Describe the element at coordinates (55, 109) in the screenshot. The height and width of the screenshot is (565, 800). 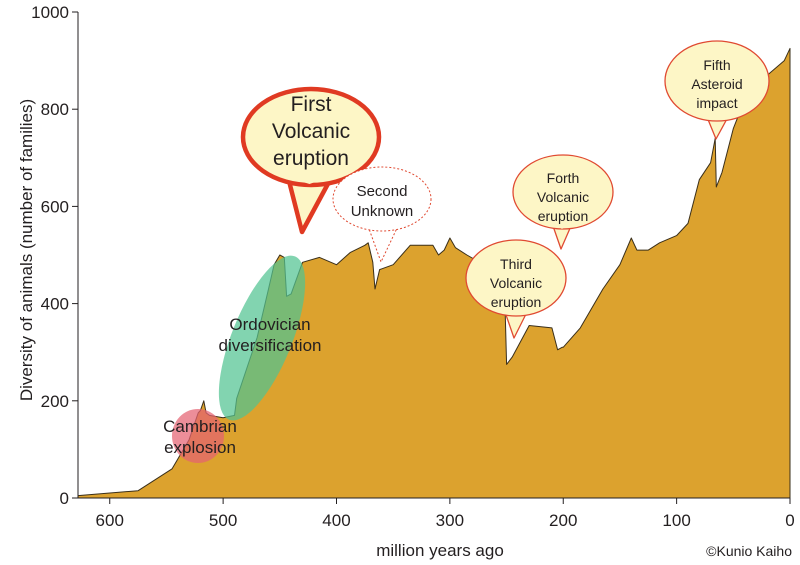
I see `y-tick-label: 800` at that location.